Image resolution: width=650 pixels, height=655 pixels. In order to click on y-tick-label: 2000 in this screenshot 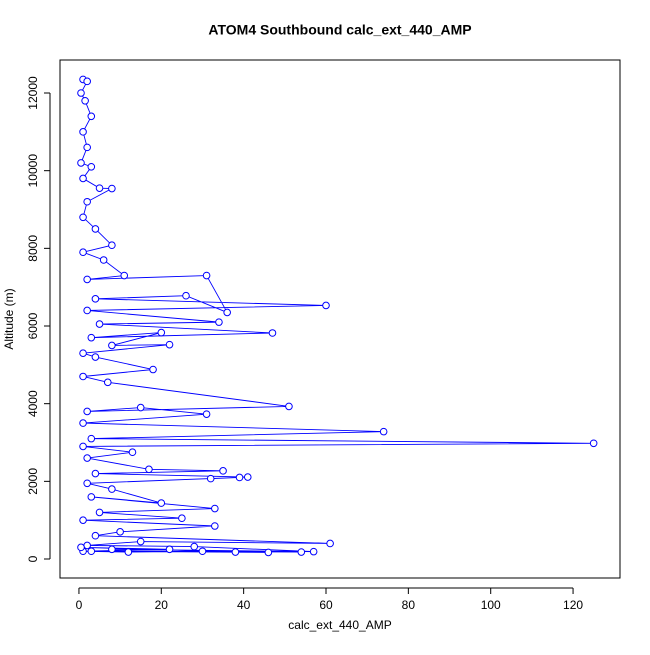, I will do `click(33, 481)`.